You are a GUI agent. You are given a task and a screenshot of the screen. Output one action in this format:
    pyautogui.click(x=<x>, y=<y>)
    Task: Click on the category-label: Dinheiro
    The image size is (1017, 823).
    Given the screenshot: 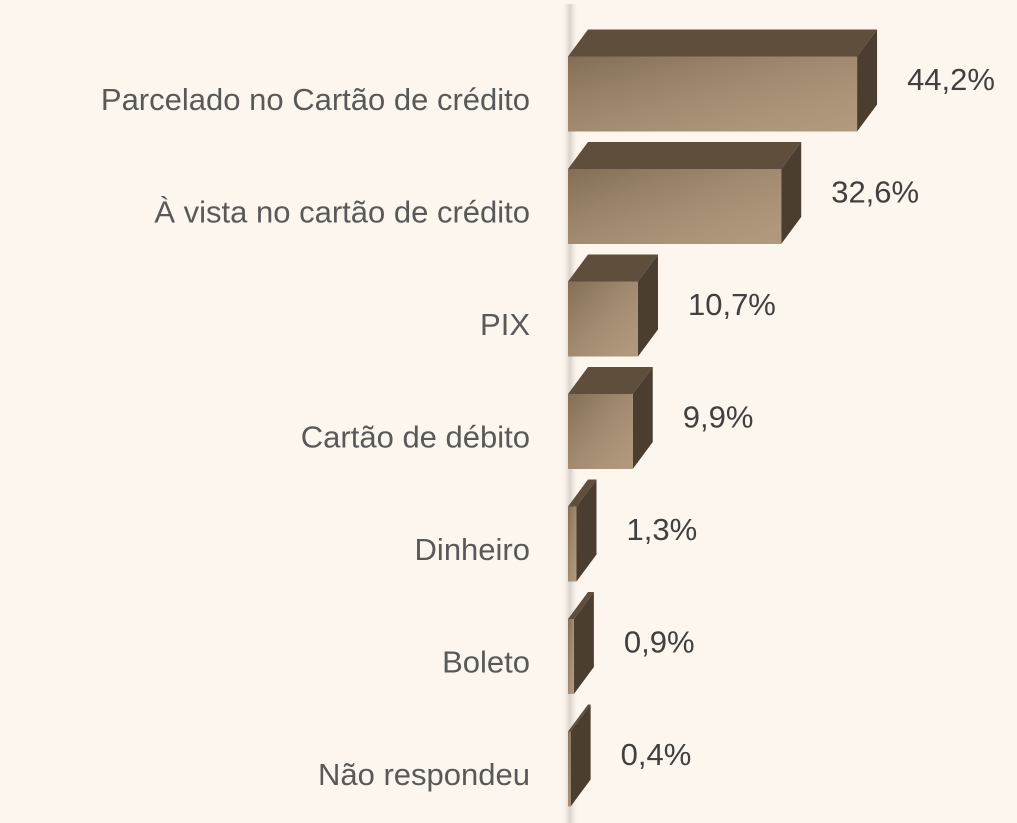 What is the action you would take?
    pyautogui.click(x=472, y=549)
    